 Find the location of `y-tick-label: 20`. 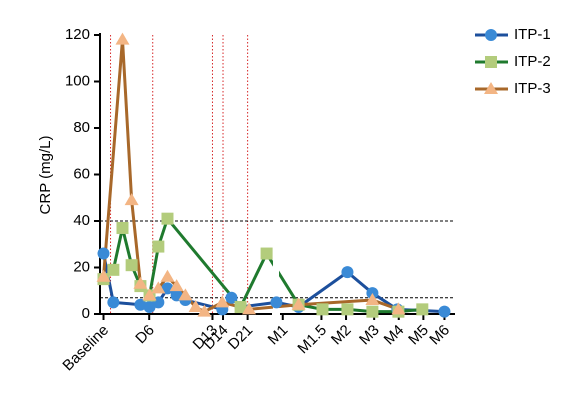

y-tick-label: 20 is located at coordinates (81, 266).